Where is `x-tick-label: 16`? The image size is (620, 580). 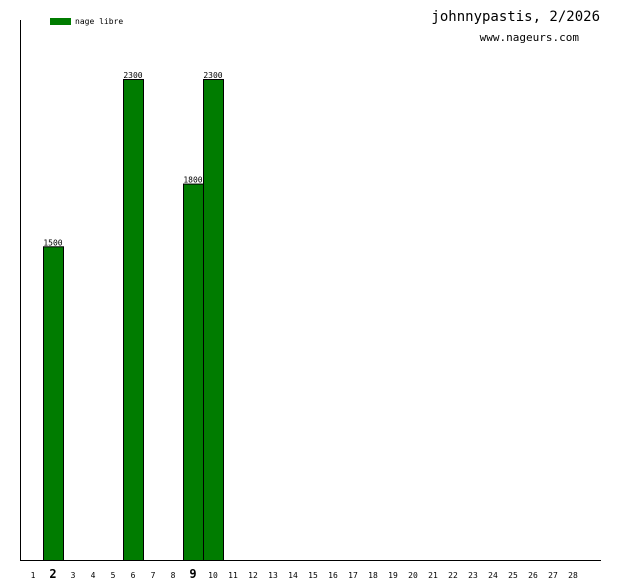 x-tick-label: 16 is located at coordinates (333, 575).